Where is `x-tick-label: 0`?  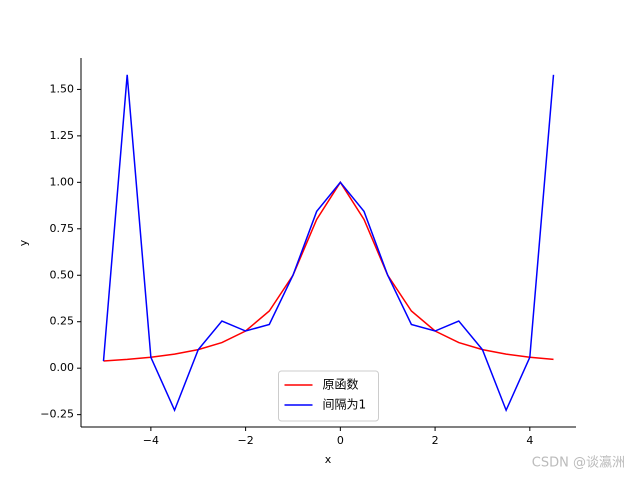
x-tick-label: 0 is located at coordinates (340, 440).